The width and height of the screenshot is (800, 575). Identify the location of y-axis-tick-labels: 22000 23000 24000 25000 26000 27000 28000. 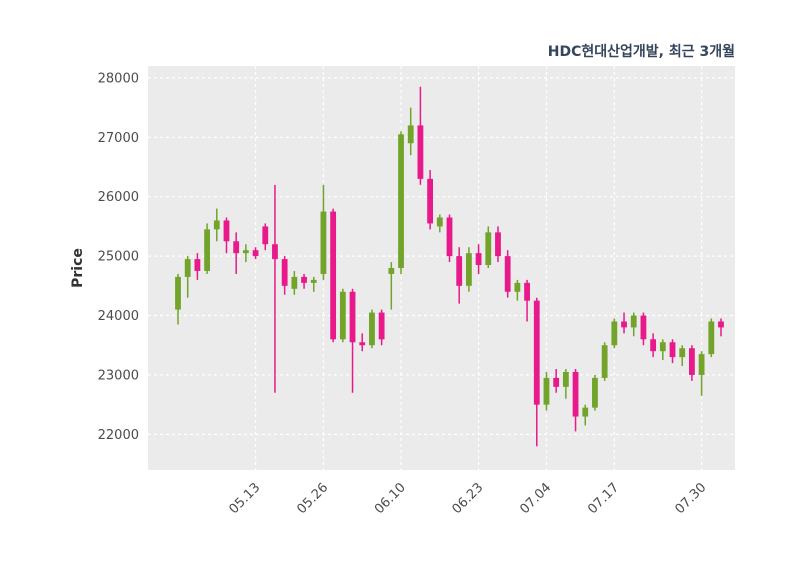
(118, 256).